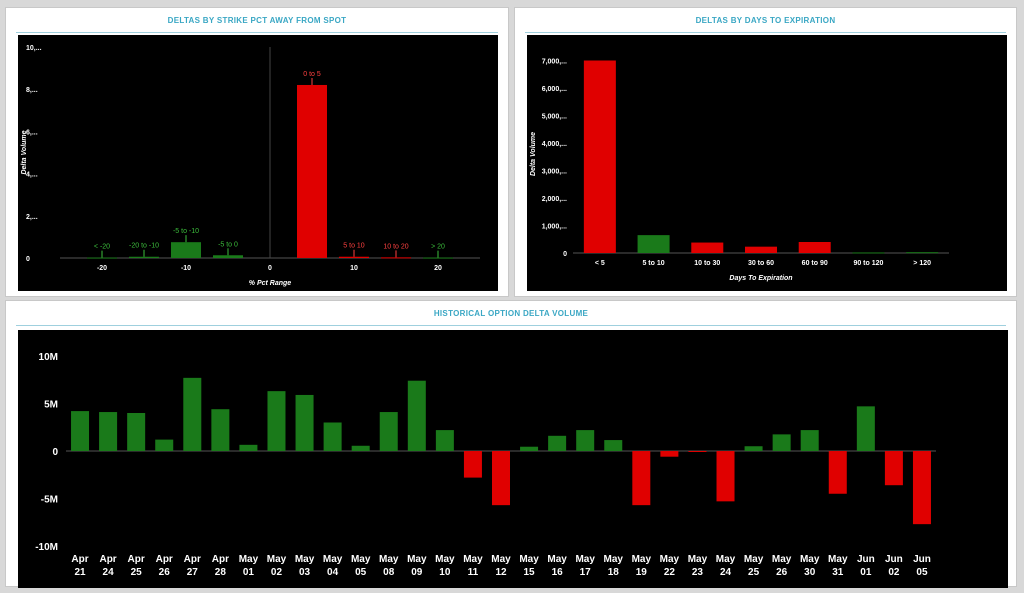  What do you see at coordinates (600, 263) in the screenshot?
I see `x-tick-label: < 5` at bounding box center [600, 263].